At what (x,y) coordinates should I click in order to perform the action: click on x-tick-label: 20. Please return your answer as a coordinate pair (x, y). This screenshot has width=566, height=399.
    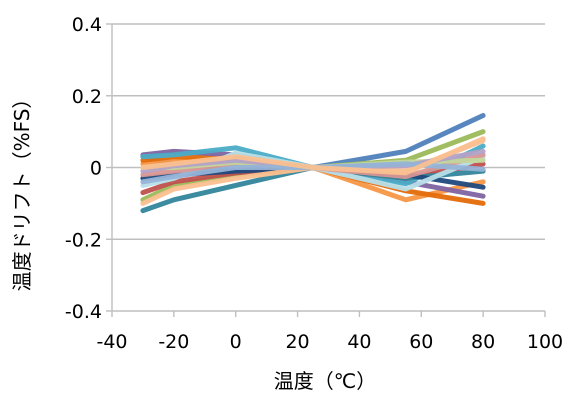
    Looking at the image, I should click on (297, 342).